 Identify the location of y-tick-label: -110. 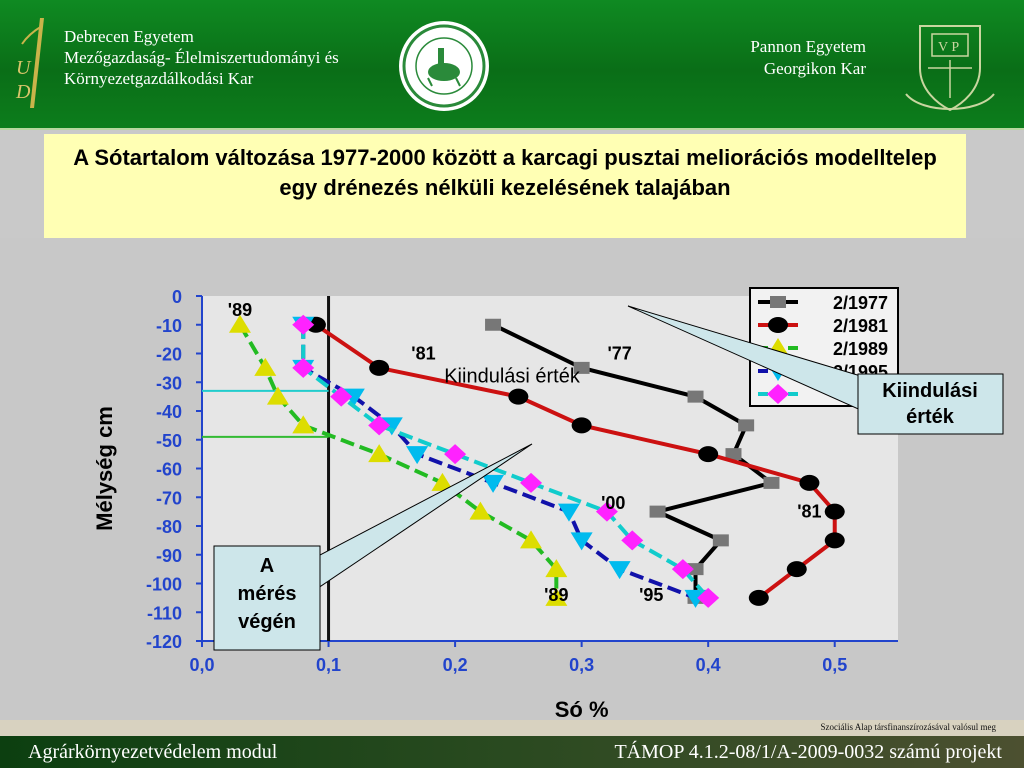
(164, 613).